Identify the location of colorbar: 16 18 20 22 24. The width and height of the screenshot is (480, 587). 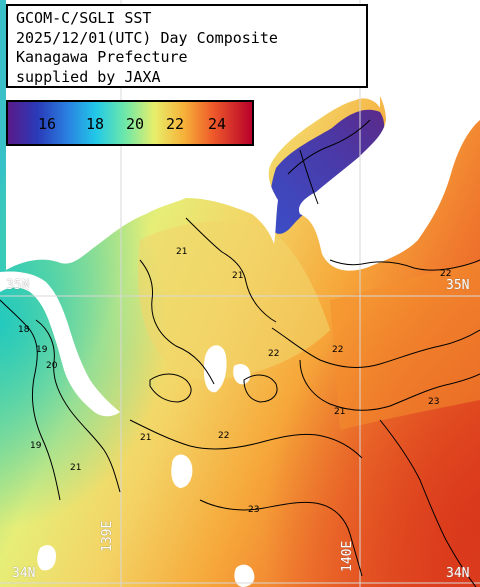
(130, 123).